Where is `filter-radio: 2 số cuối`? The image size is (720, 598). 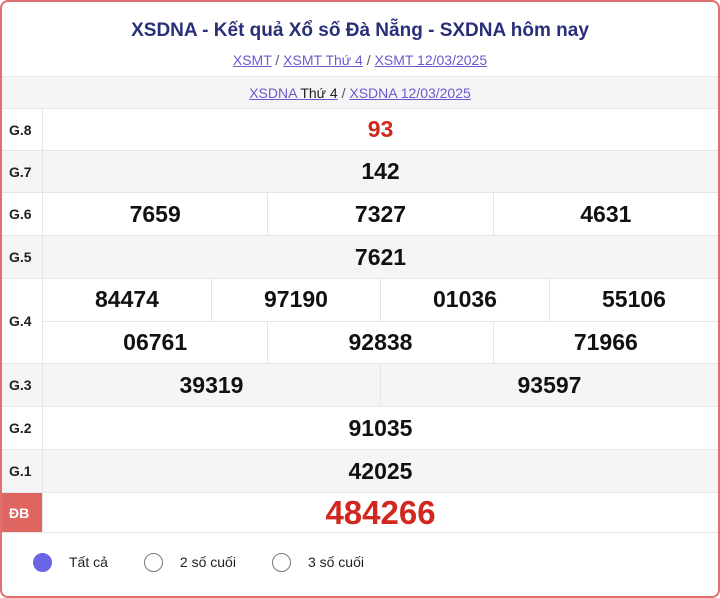
filter-radio: 2 số cuối is located at coordinates (189, 562).